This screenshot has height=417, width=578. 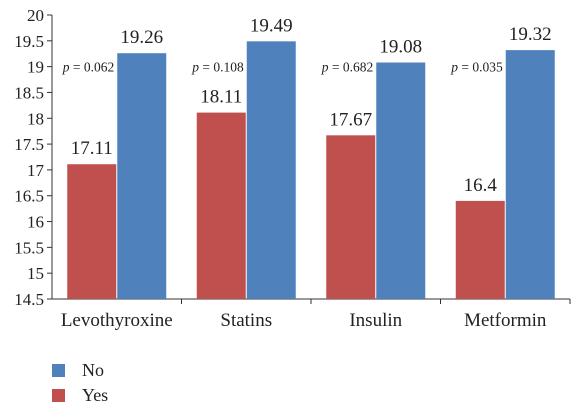 I want to click on y-tick-label: 14.5, so click(x=29, y=299).